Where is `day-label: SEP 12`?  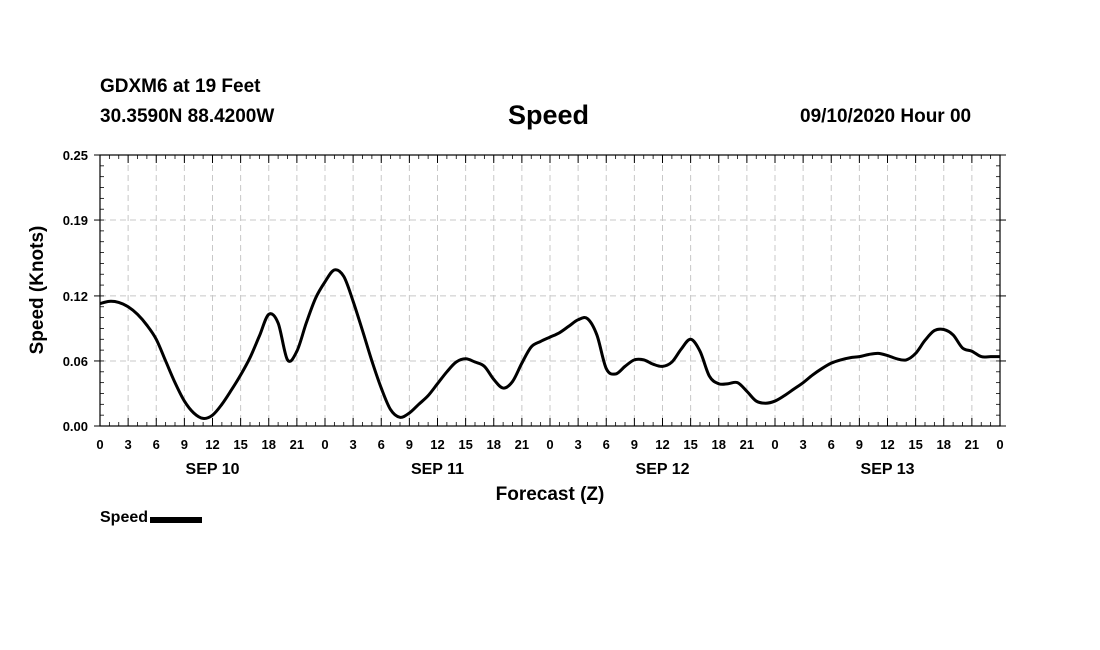 day-label: SEP 12 is located at coordinates (663, 469).